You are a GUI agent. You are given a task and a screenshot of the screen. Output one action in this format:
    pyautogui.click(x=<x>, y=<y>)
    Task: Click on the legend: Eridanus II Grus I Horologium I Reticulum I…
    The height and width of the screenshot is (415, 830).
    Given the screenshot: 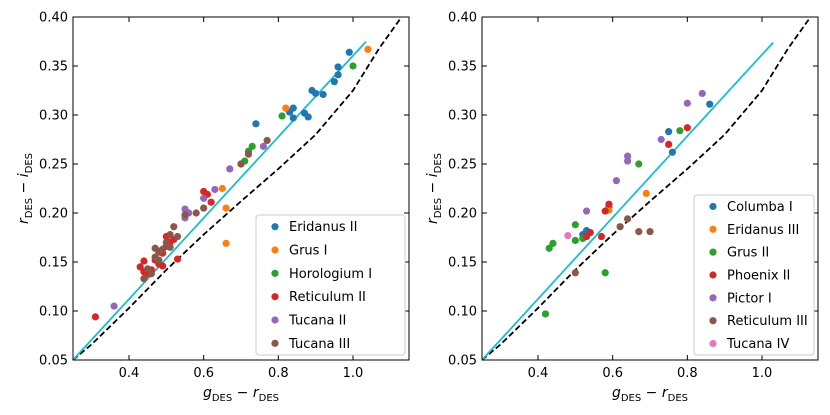 What is the action you would take?
    pyautogui.click(x=330, y=285)
    